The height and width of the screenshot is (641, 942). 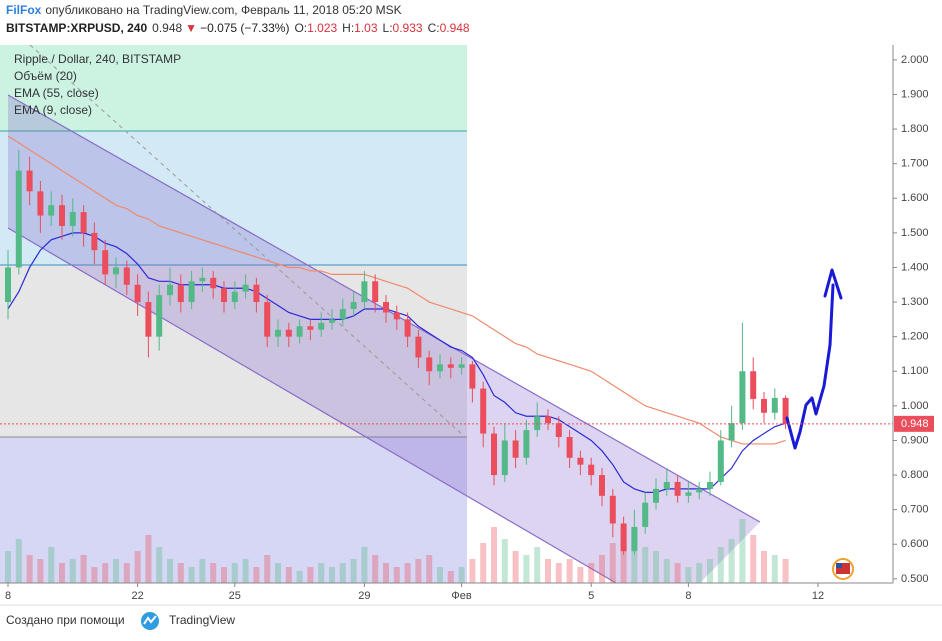 I want to click on label-l: L:, so click(x=388, y=28).